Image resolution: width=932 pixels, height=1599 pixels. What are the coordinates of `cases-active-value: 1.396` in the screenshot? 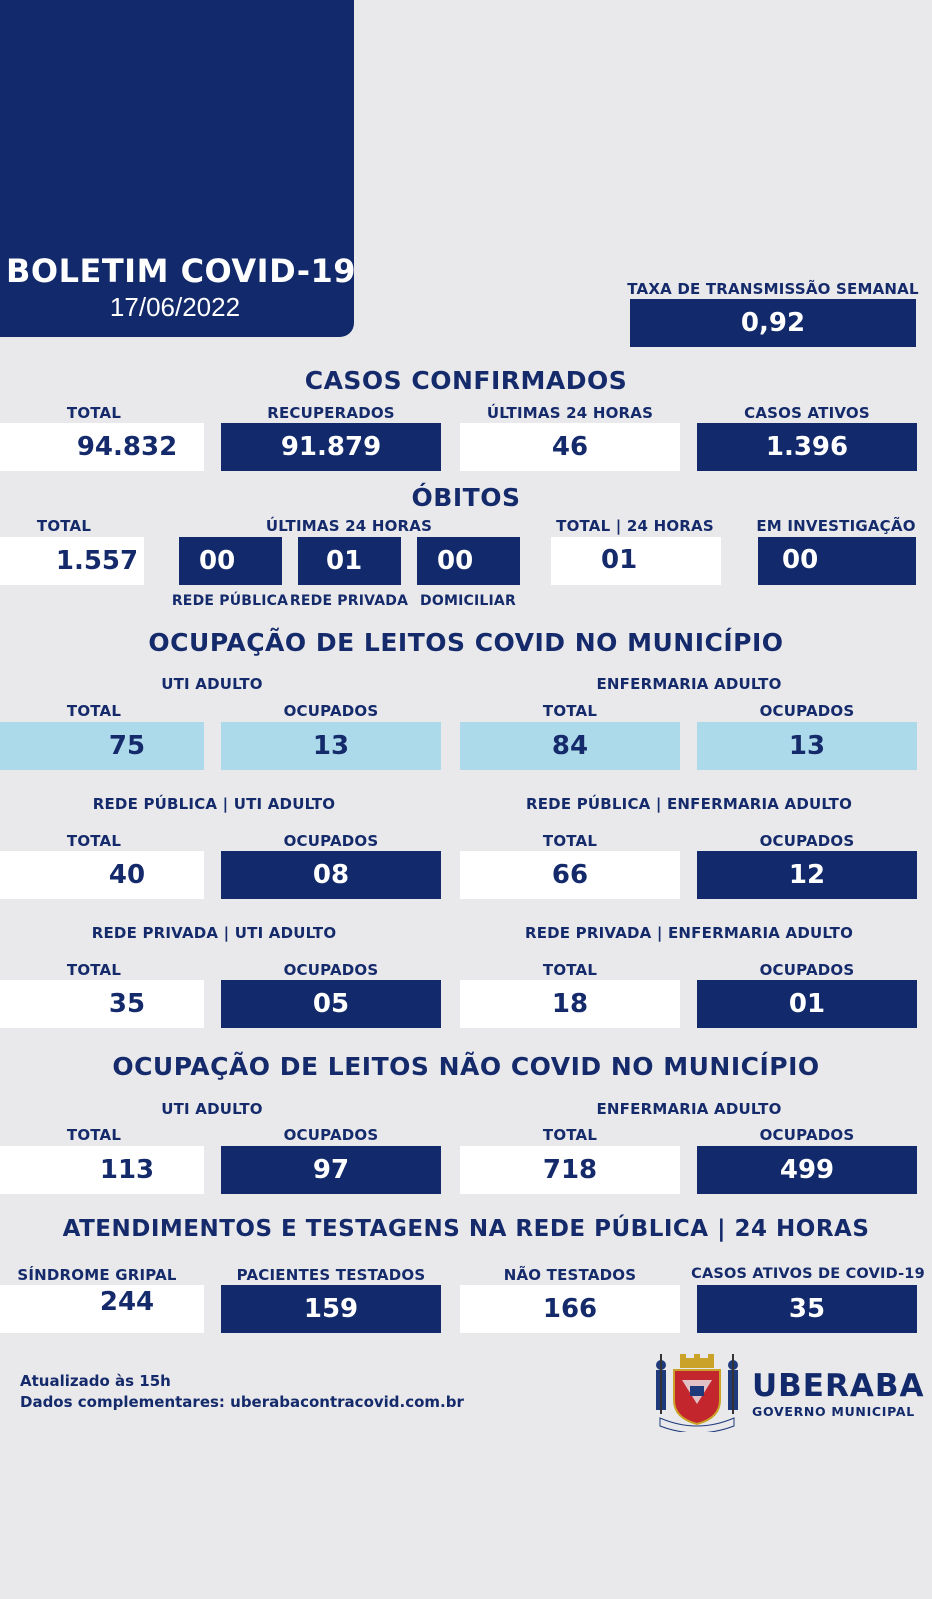 It's located at (807, 447).